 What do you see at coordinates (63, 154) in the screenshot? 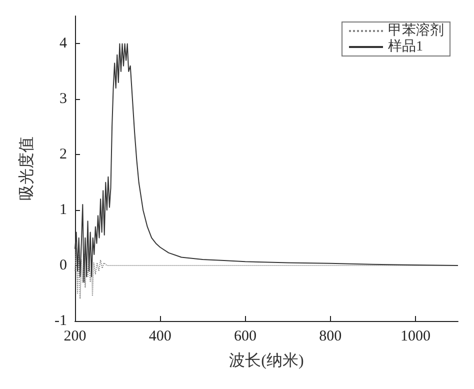
I see `y-tick-label: 2` at bounding box center [63, 154].